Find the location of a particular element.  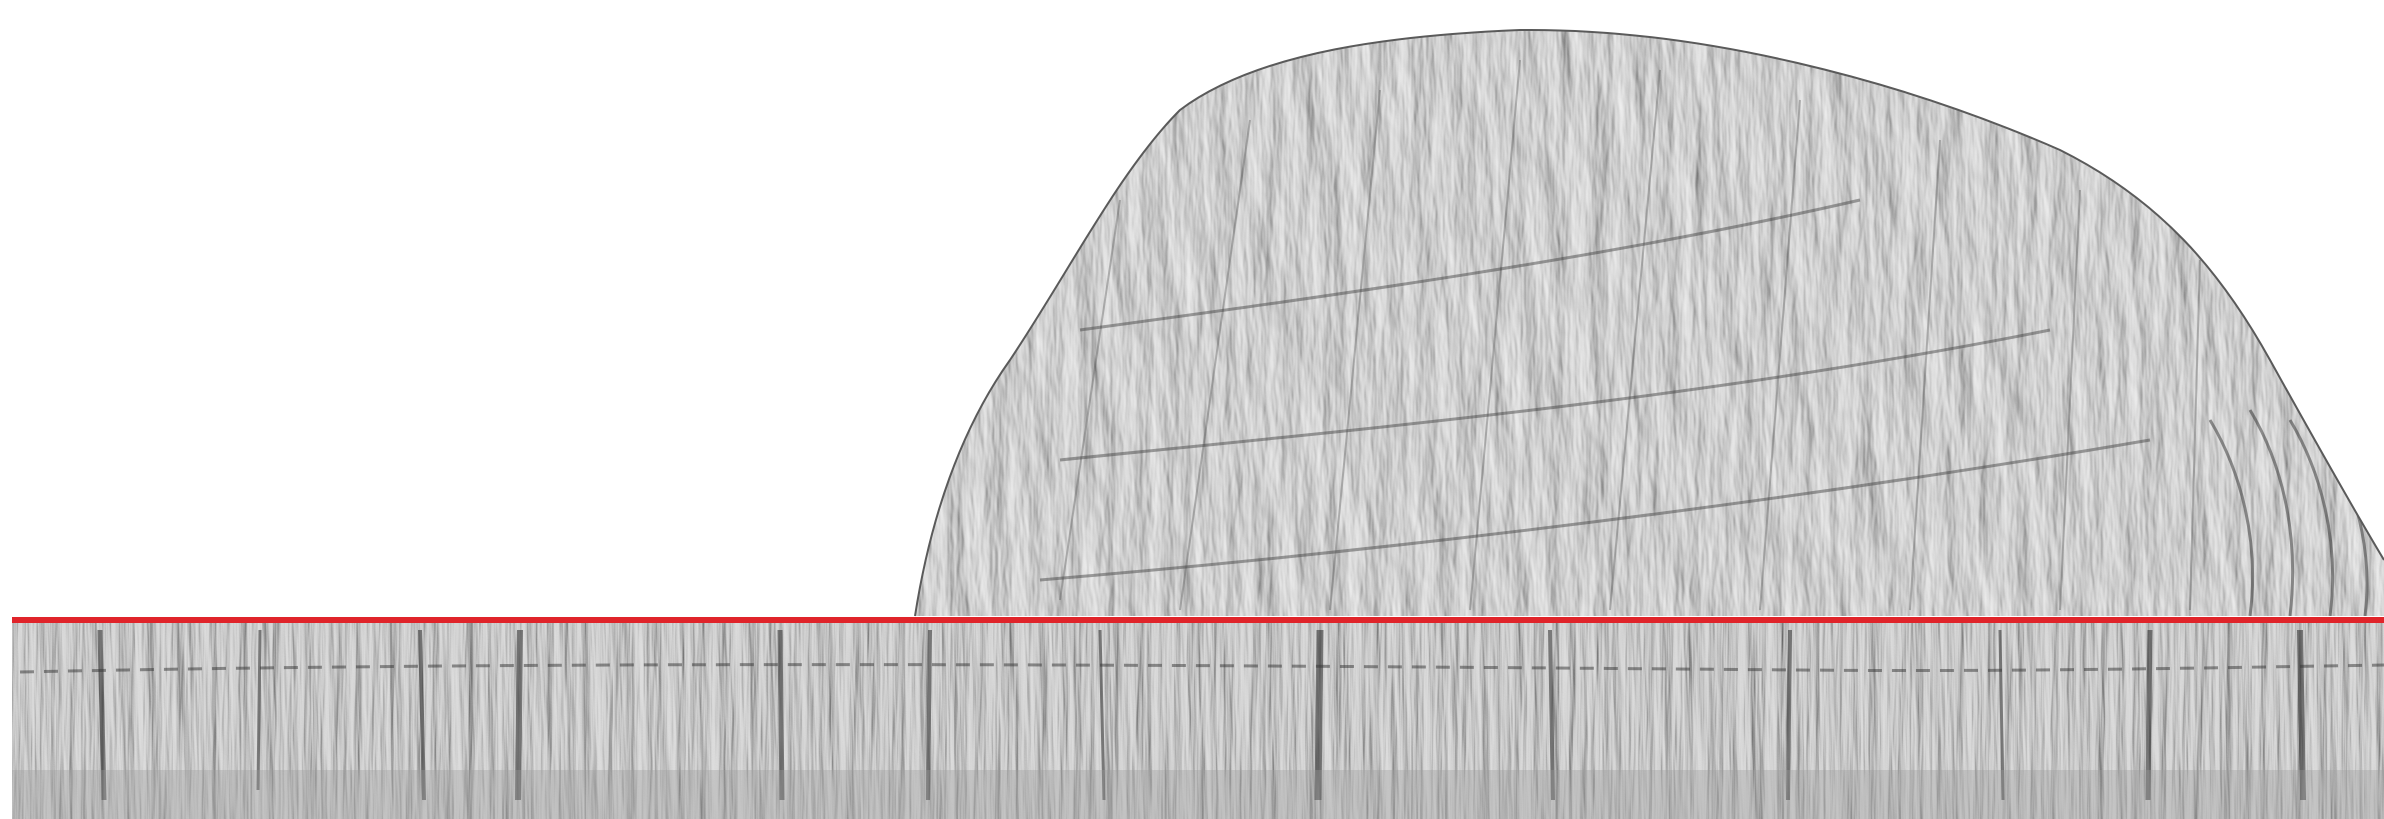

divider-line is located at coordinates (1198, 620).